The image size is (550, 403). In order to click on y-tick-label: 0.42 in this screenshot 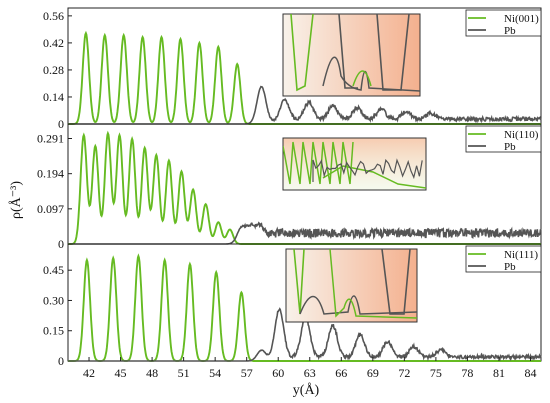, I will do `click(53, 43)`.